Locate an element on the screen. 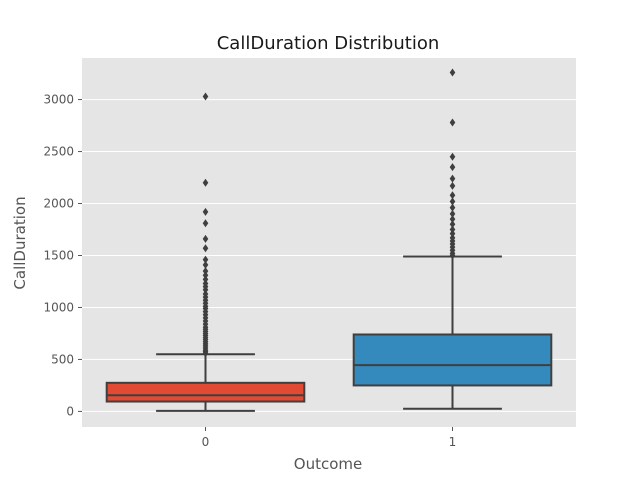 This screenshot has width=640, height=480. y-axis-ticks: 0 500 1000 1500 2000 2500 3000 is located at coordinates (62, 255).